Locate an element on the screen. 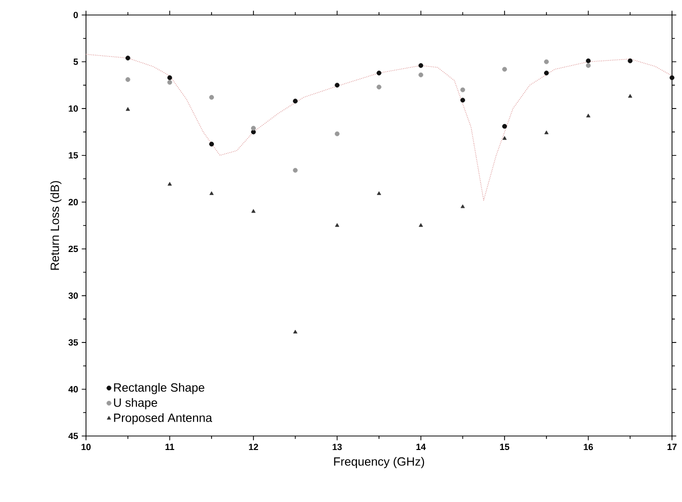 The height and width of the screenshot is (502, 682). y-tick-label: 20 is located at coordinates (73, 202).